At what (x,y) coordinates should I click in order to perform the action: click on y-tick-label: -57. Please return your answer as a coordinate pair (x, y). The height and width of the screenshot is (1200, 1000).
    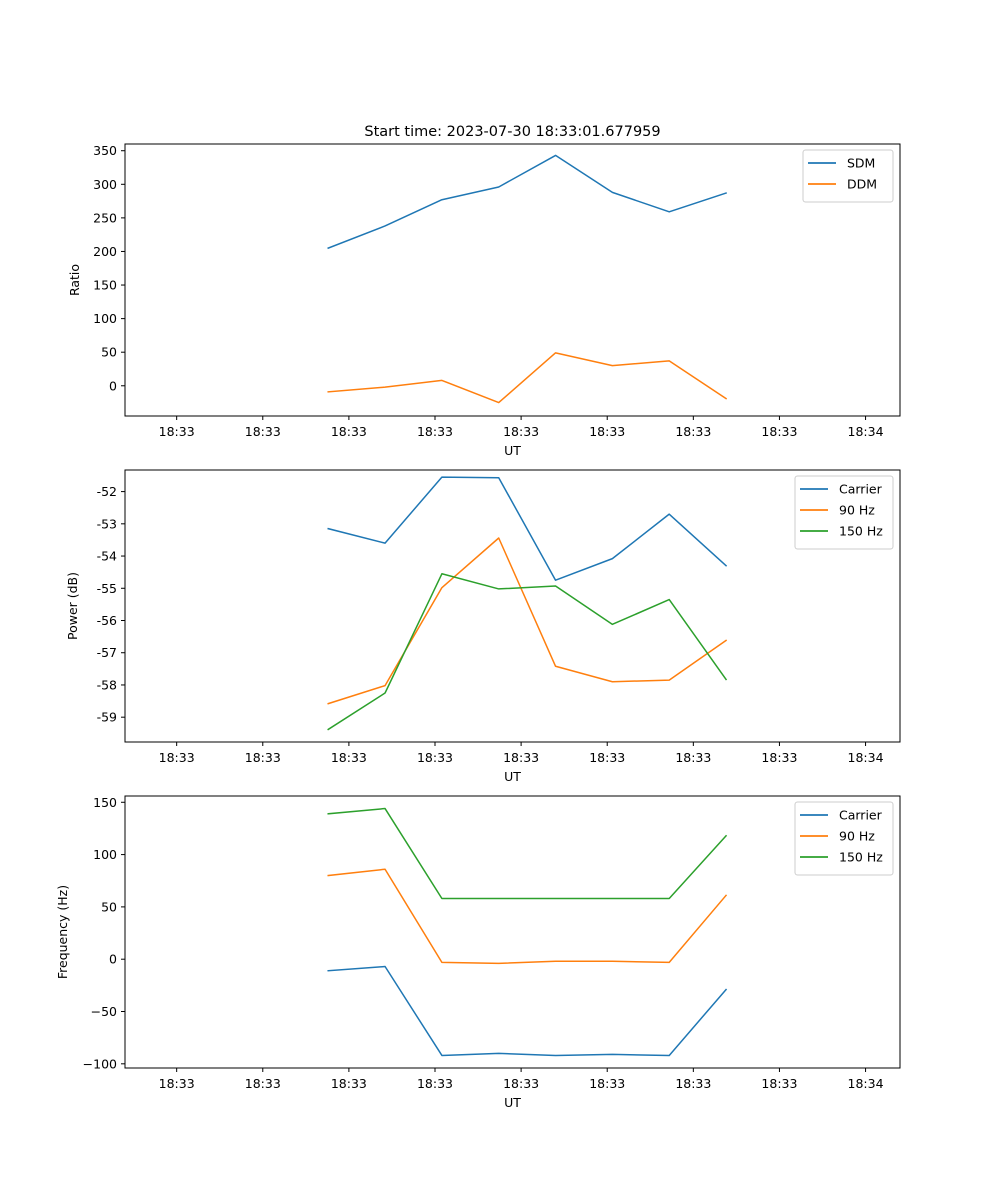
    Looking at the image, I should click on (107, 652).